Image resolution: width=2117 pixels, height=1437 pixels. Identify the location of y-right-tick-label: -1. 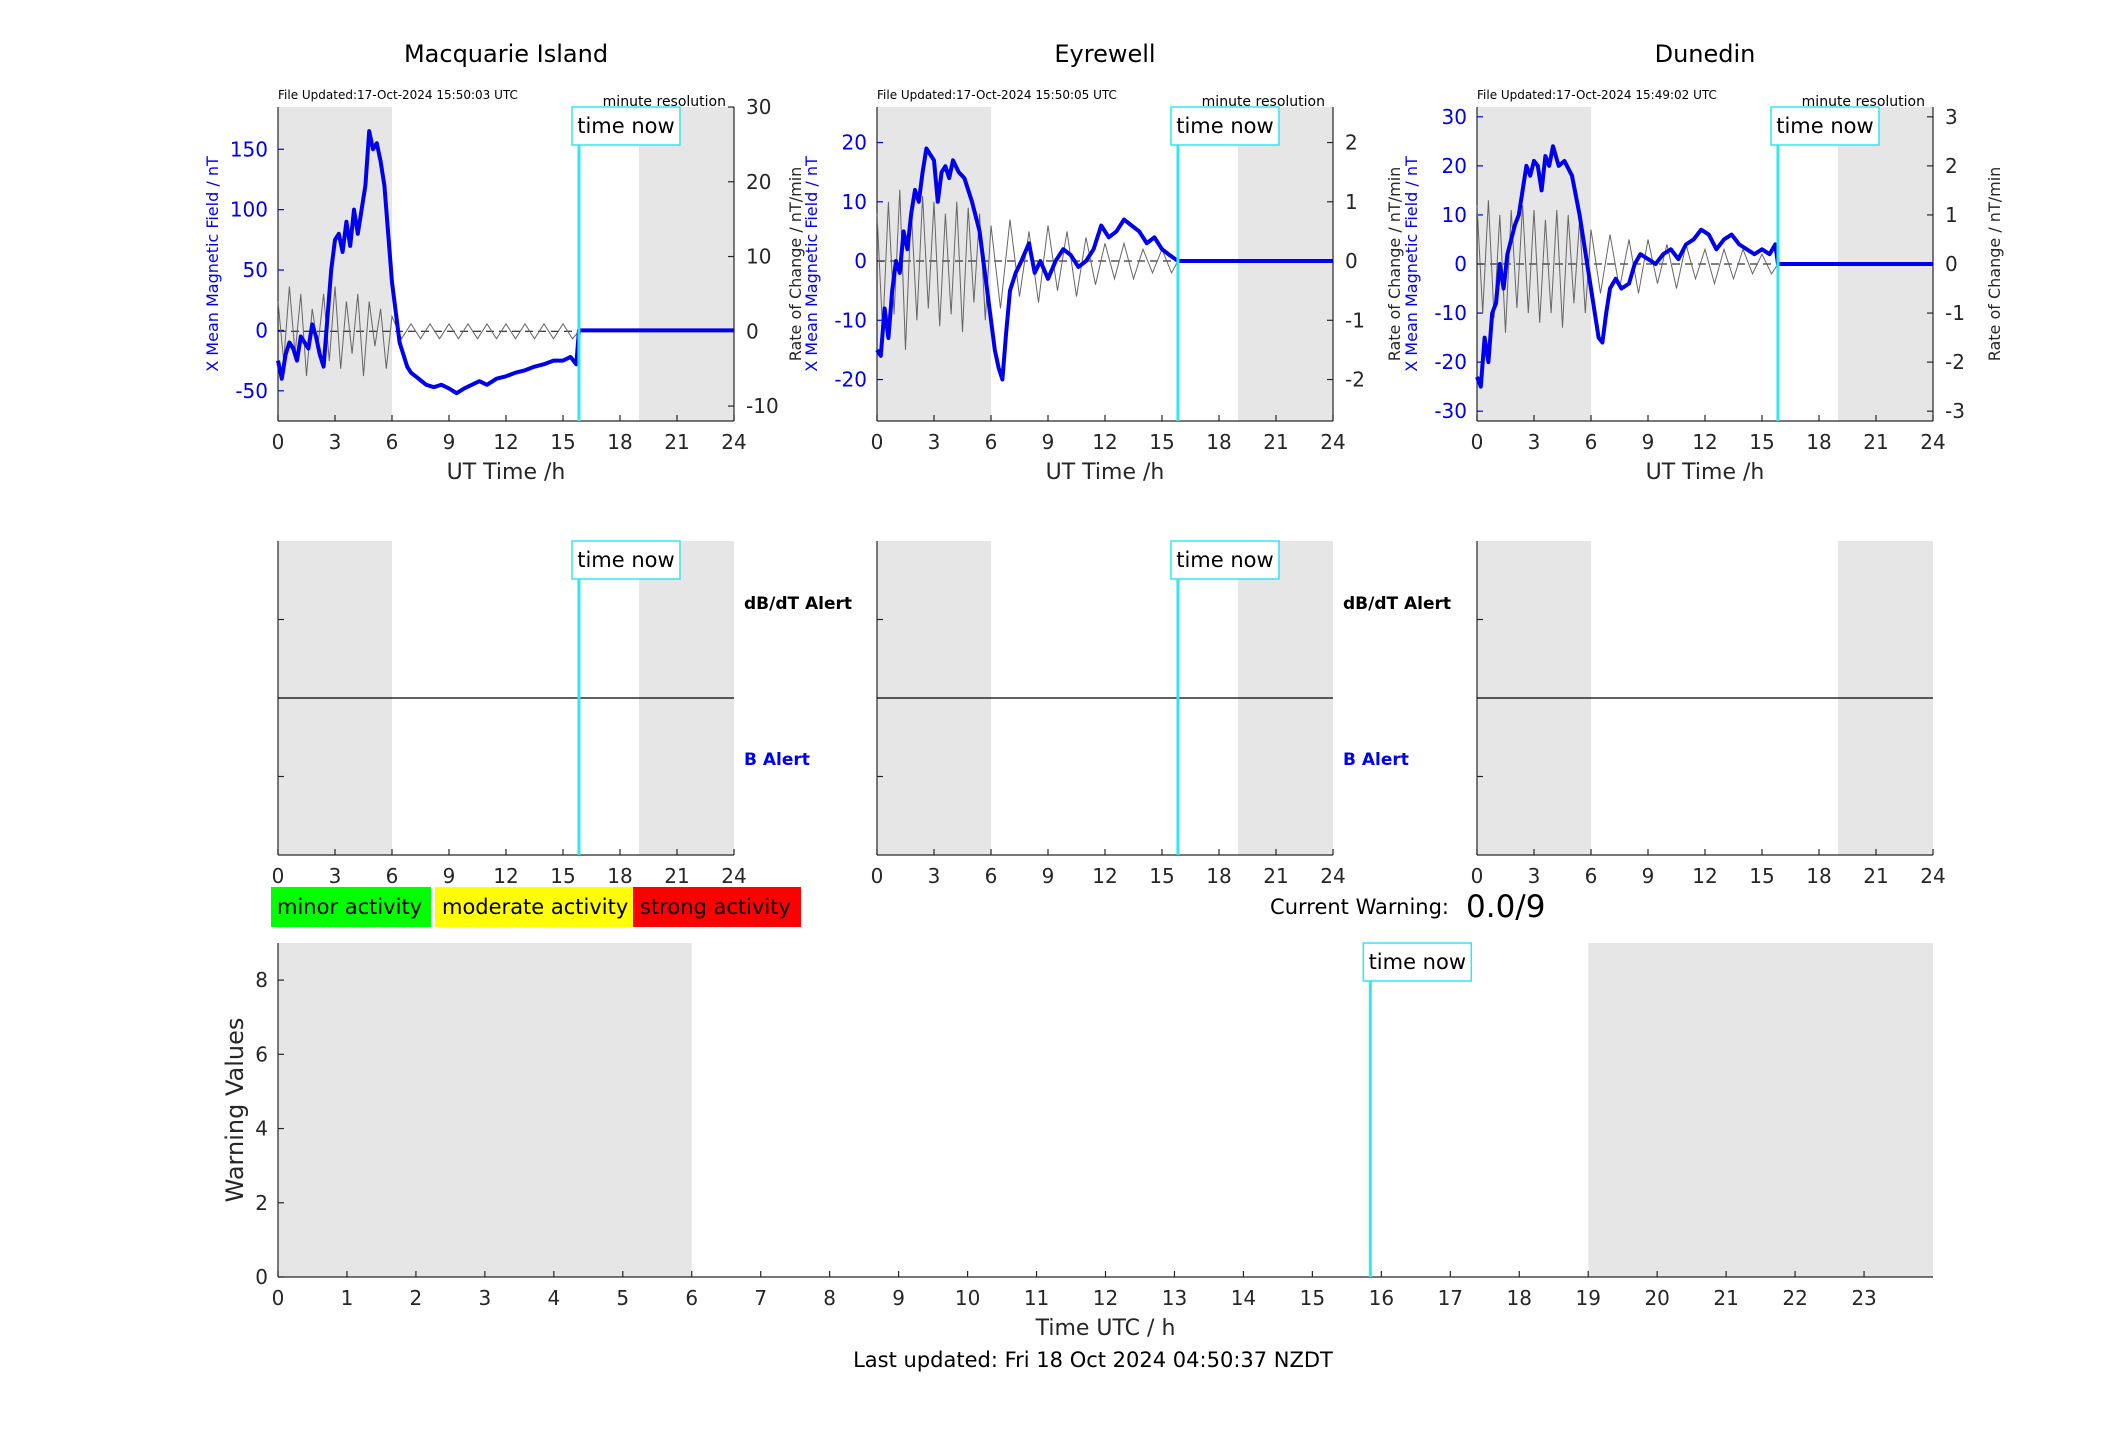
(1955, 313).